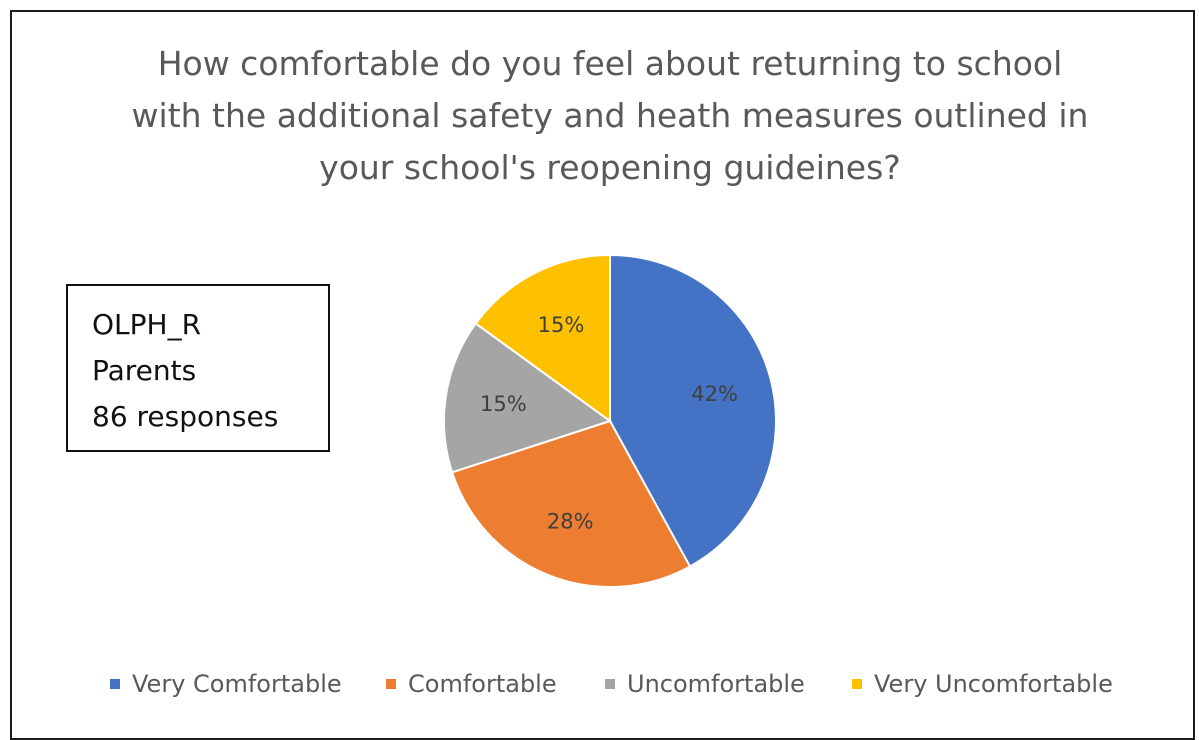 This screenshot has height=740, width=1199. I want to click on data-label-uncomfortable: 15%, so click(503, 404).